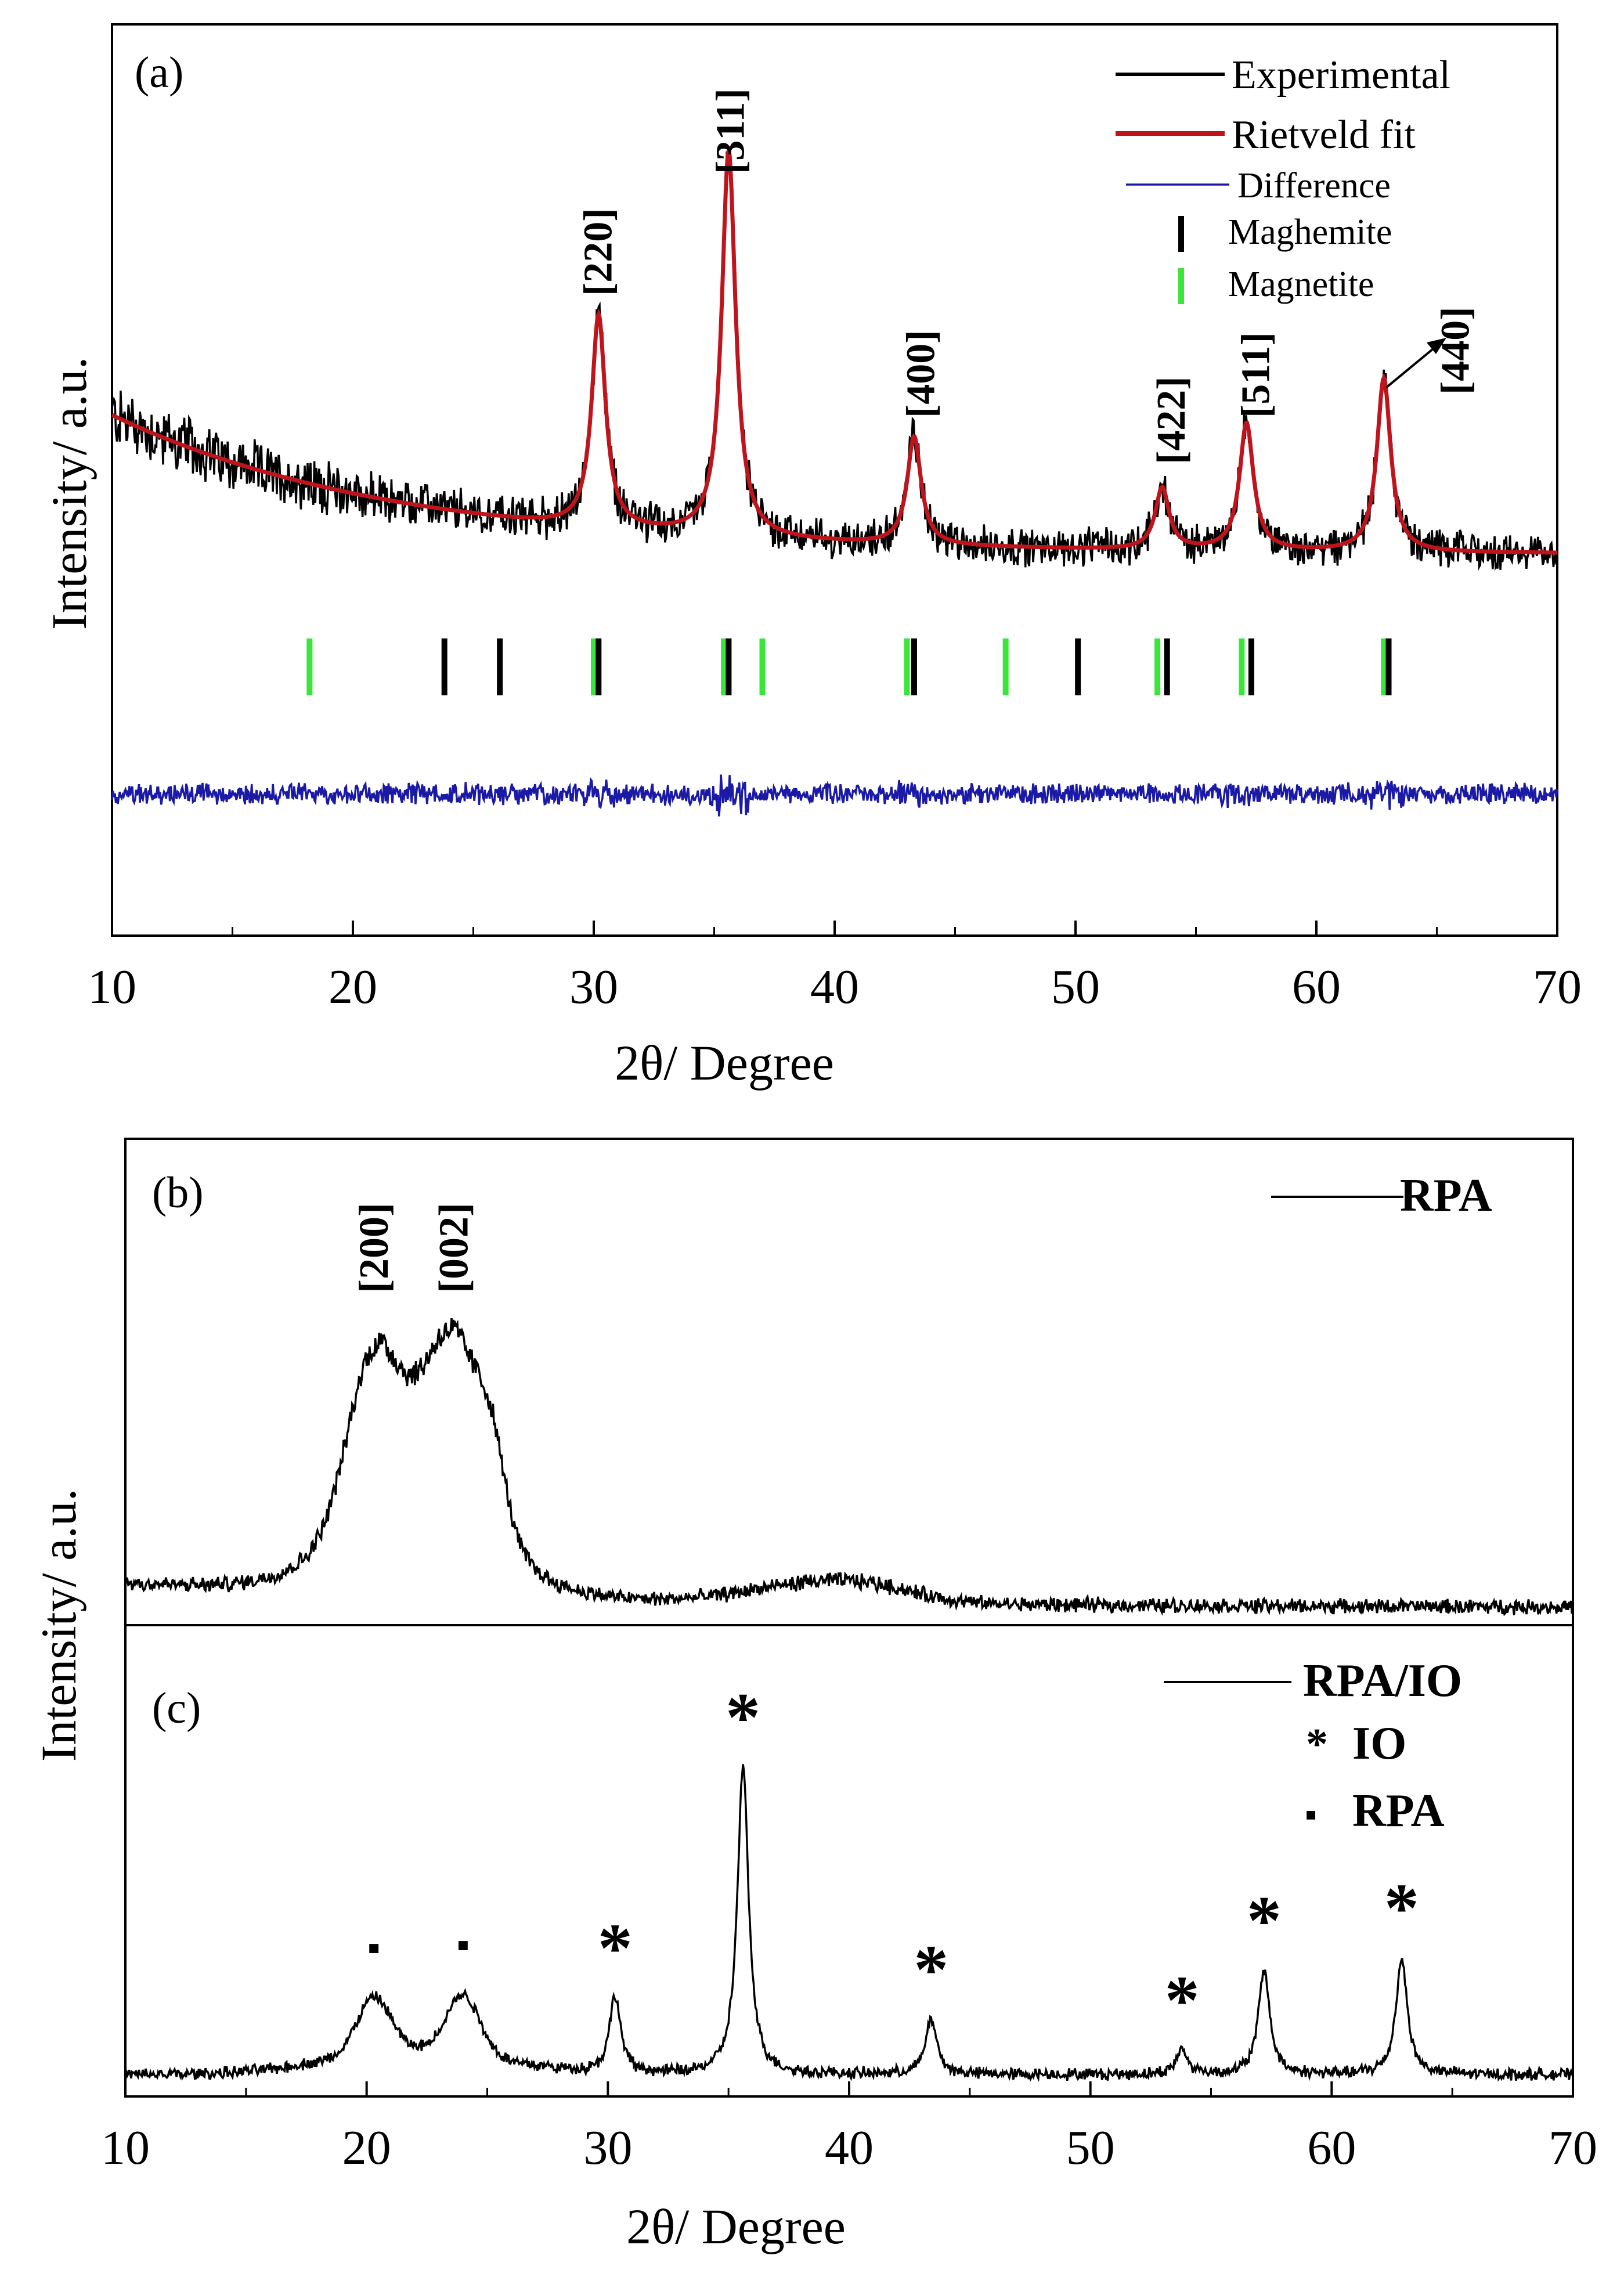 The width and height of the screenshot is (1624, 2288). What do you see at coordinates (1090, 2148) in the screenshot?
I see `x-tick-label-bc-50: 50` at bounding box center [1090, 2148].